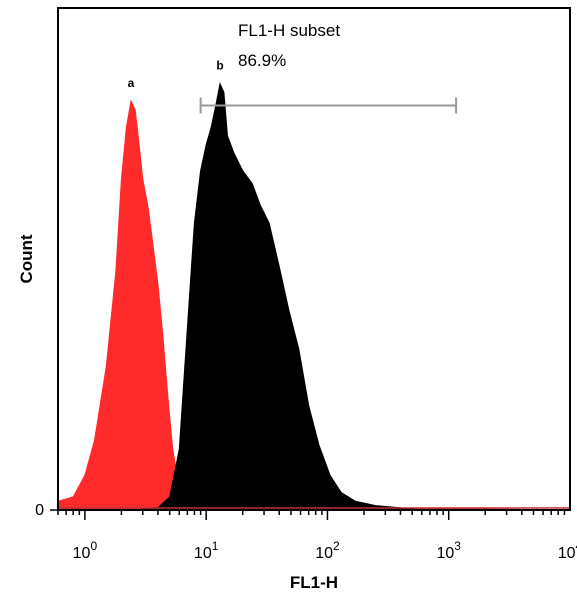 The height and width of the screenshot is (596, 577). Describe the element at coordinates (327, 550) in the screenshot. I see `x-tick-label: 10²` at that location.